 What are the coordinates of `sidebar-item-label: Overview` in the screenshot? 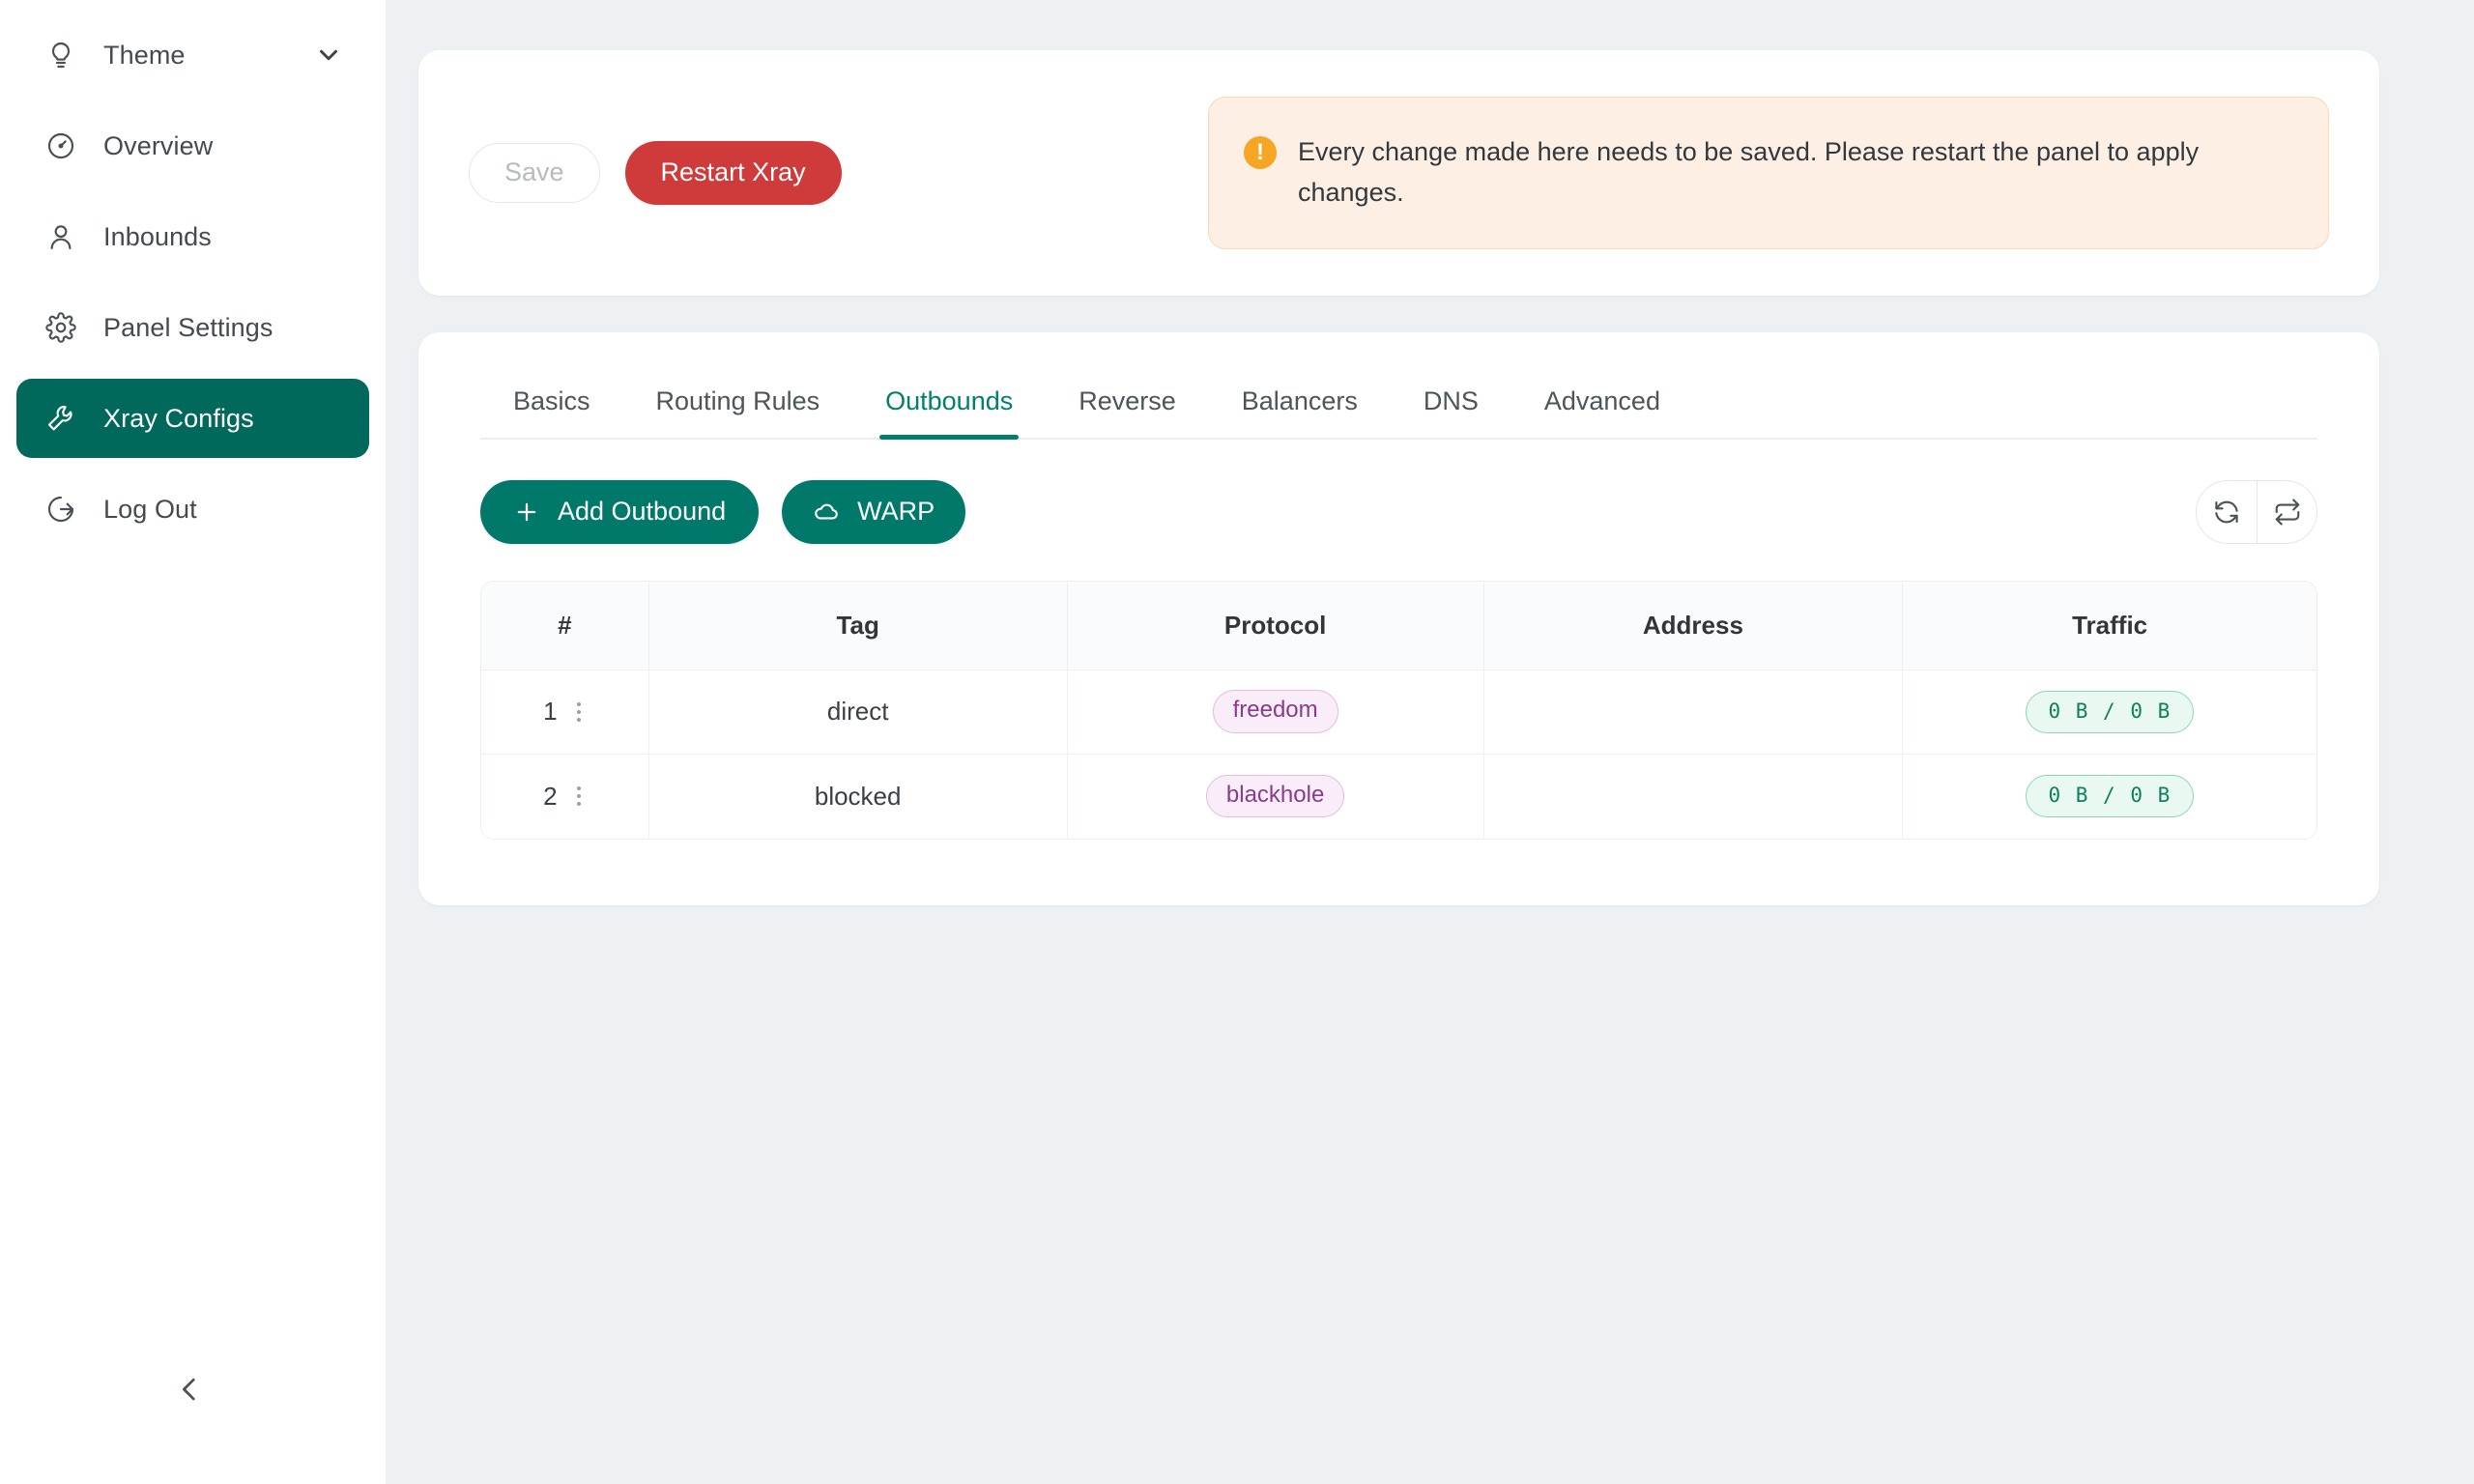 It's located at (159, 145).